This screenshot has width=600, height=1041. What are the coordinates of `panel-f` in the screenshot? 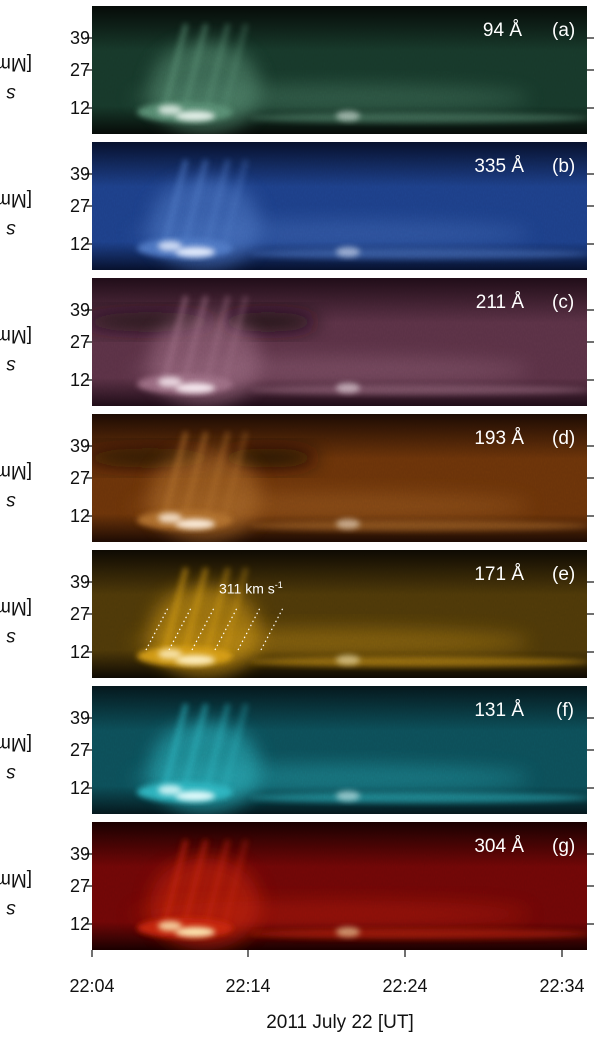 It's located at (339, 750).